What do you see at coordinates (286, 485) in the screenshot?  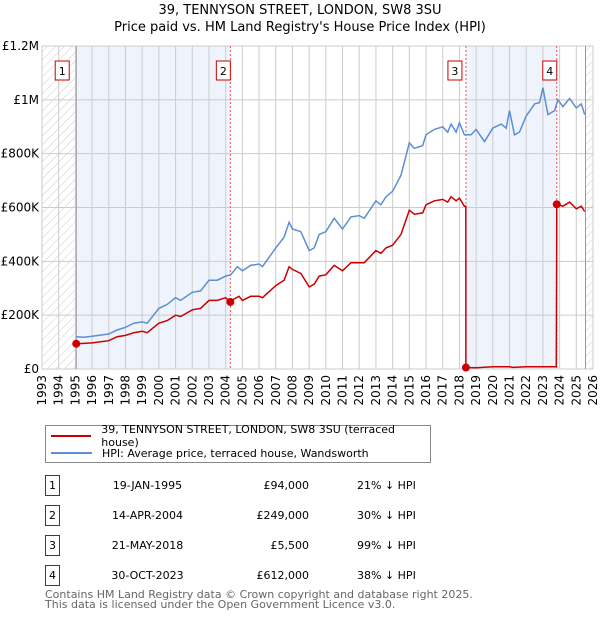 I see `sale-price: £94,000` at bounding box center [286, 485].